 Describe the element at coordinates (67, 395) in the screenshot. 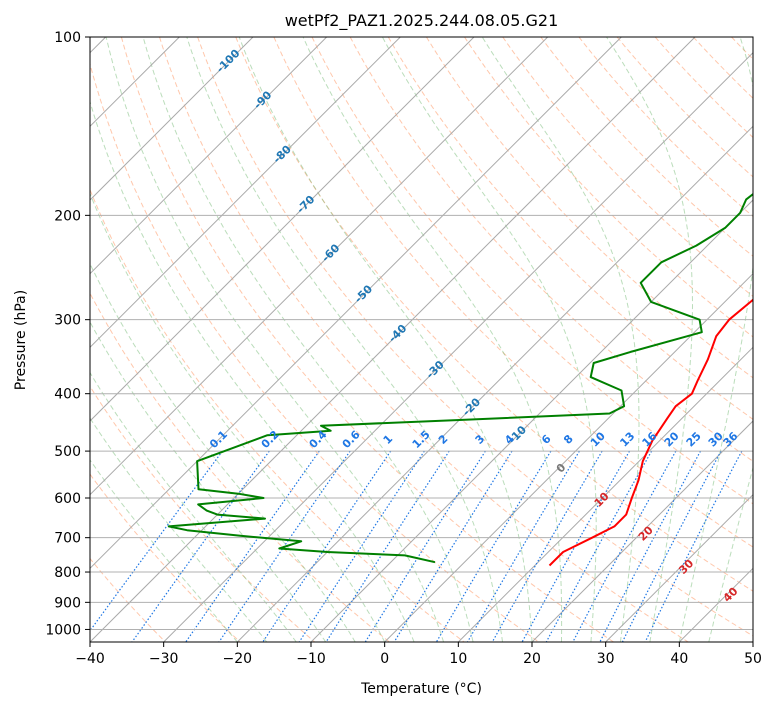

I see `y-tick-label: 400` at that location.